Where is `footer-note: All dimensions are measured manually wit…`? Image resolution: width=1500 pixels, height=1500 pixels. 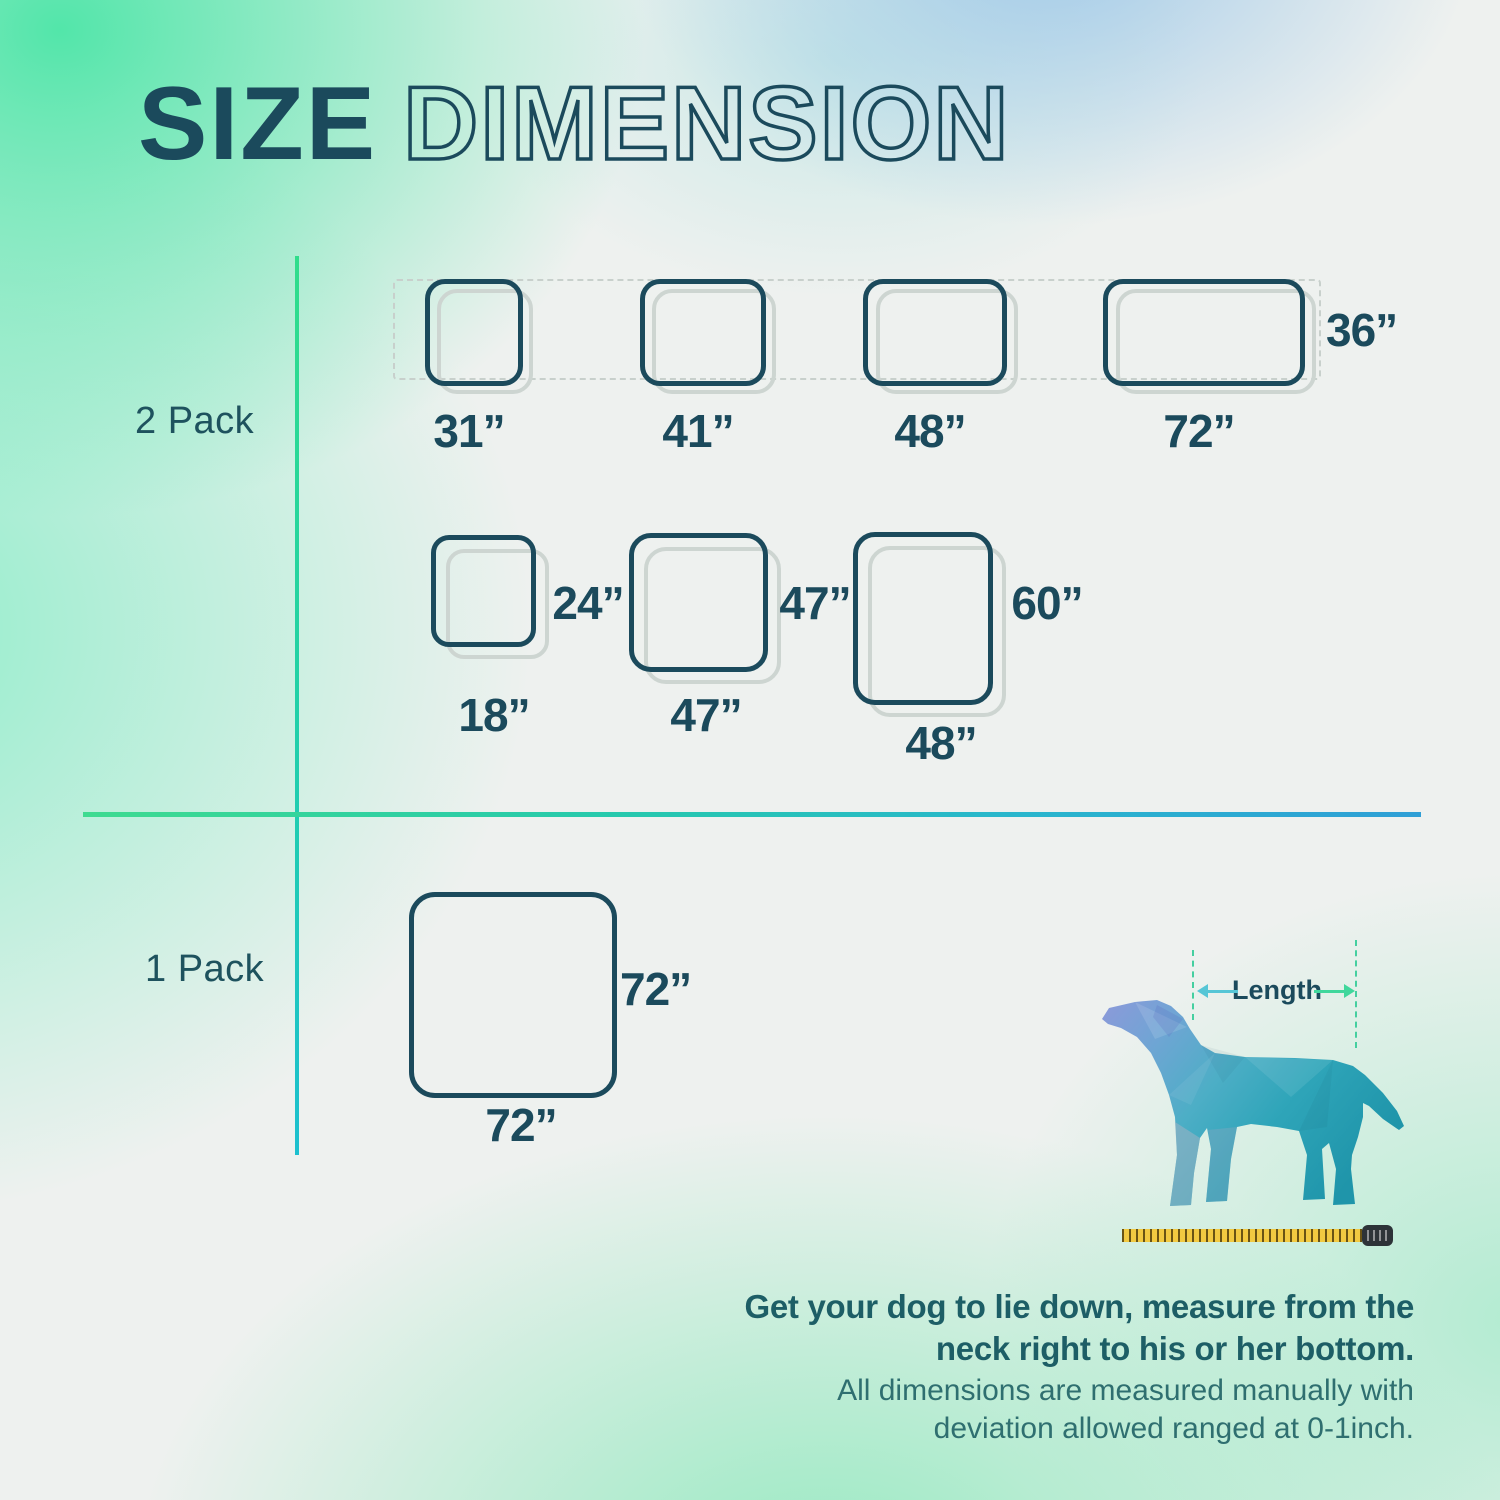
footer-note: All dimensions are measured manually wit… is located at coordinates (1125, 1410).